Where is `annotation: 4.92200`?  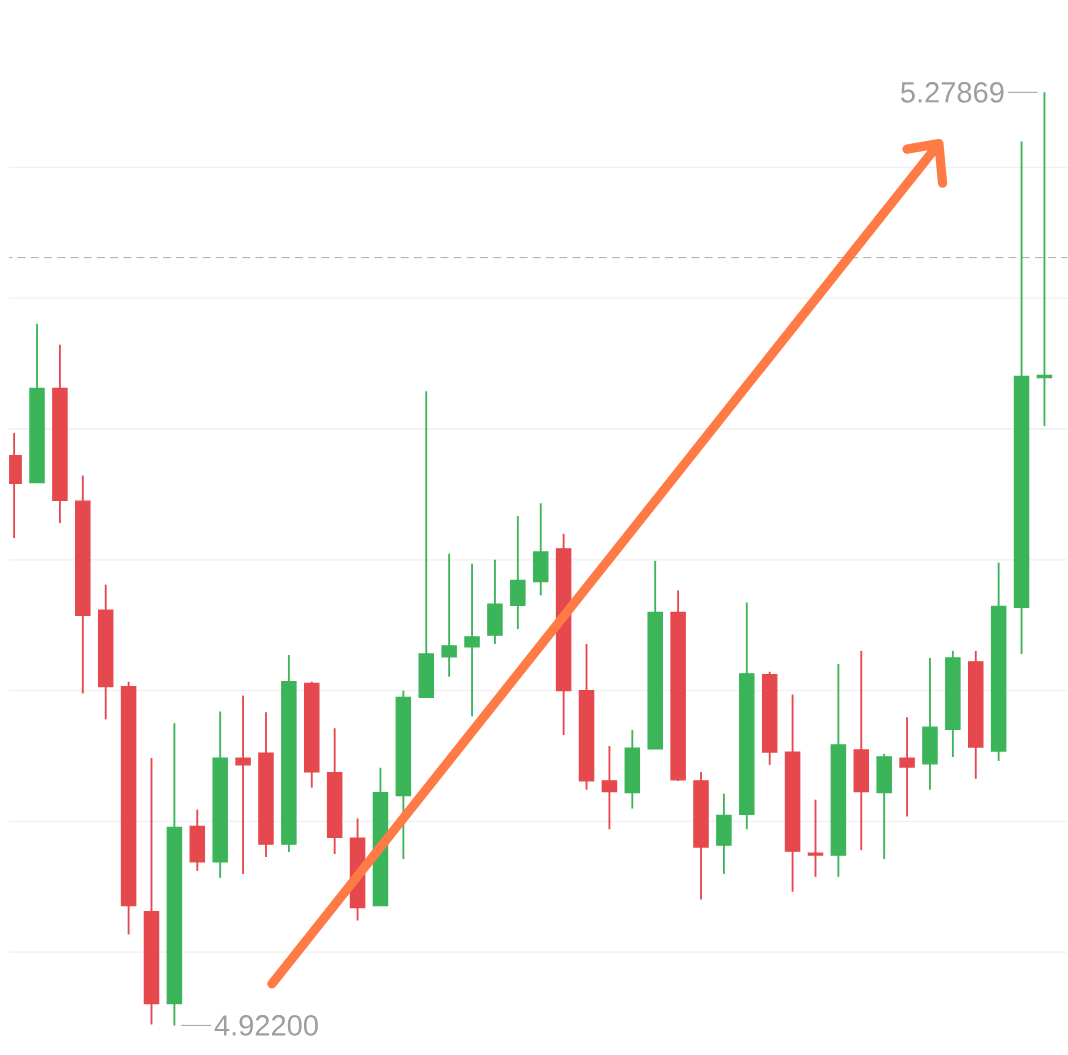 annotation: 4.92200 is located at coordinates (266, 1025).